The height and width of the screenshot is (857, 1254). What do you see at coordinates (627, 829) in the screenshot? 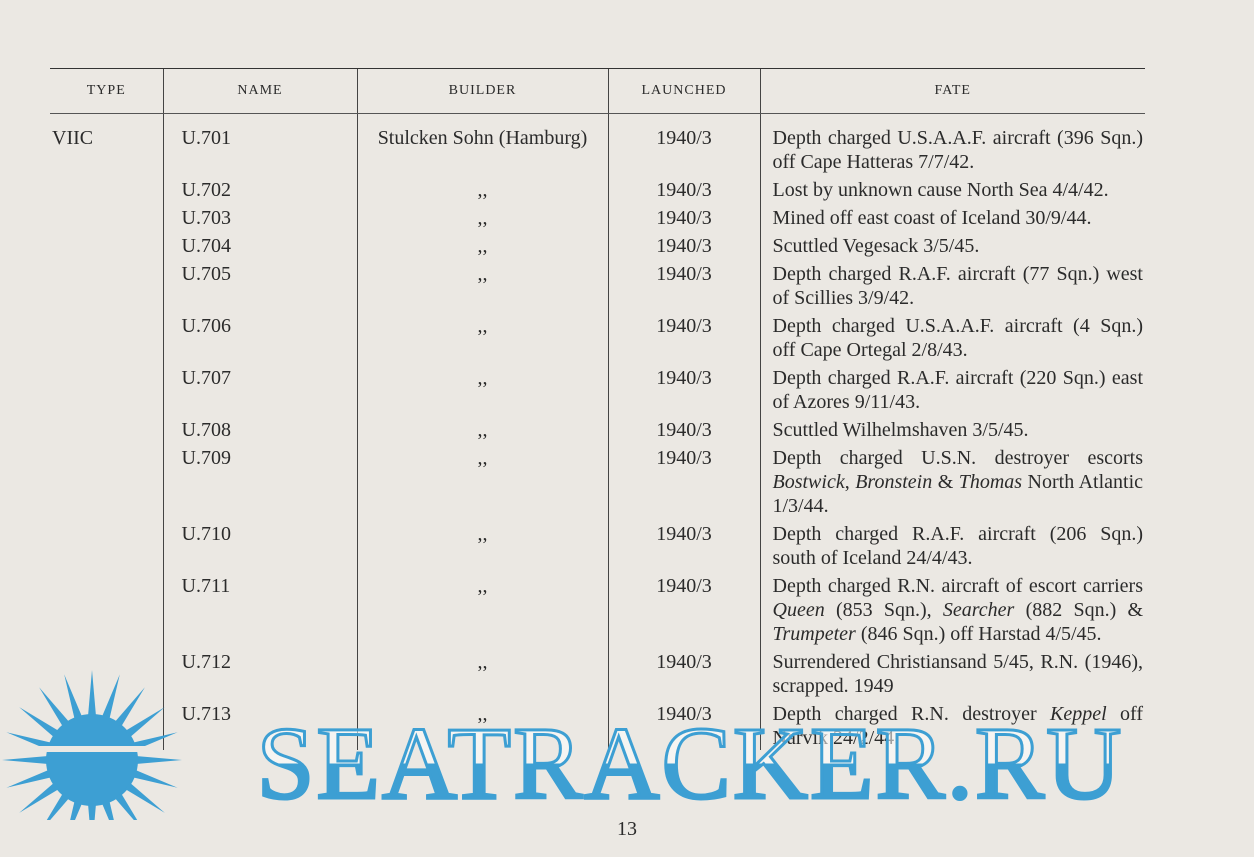
I see `page-number: 13` at bounding box center [627, 829].